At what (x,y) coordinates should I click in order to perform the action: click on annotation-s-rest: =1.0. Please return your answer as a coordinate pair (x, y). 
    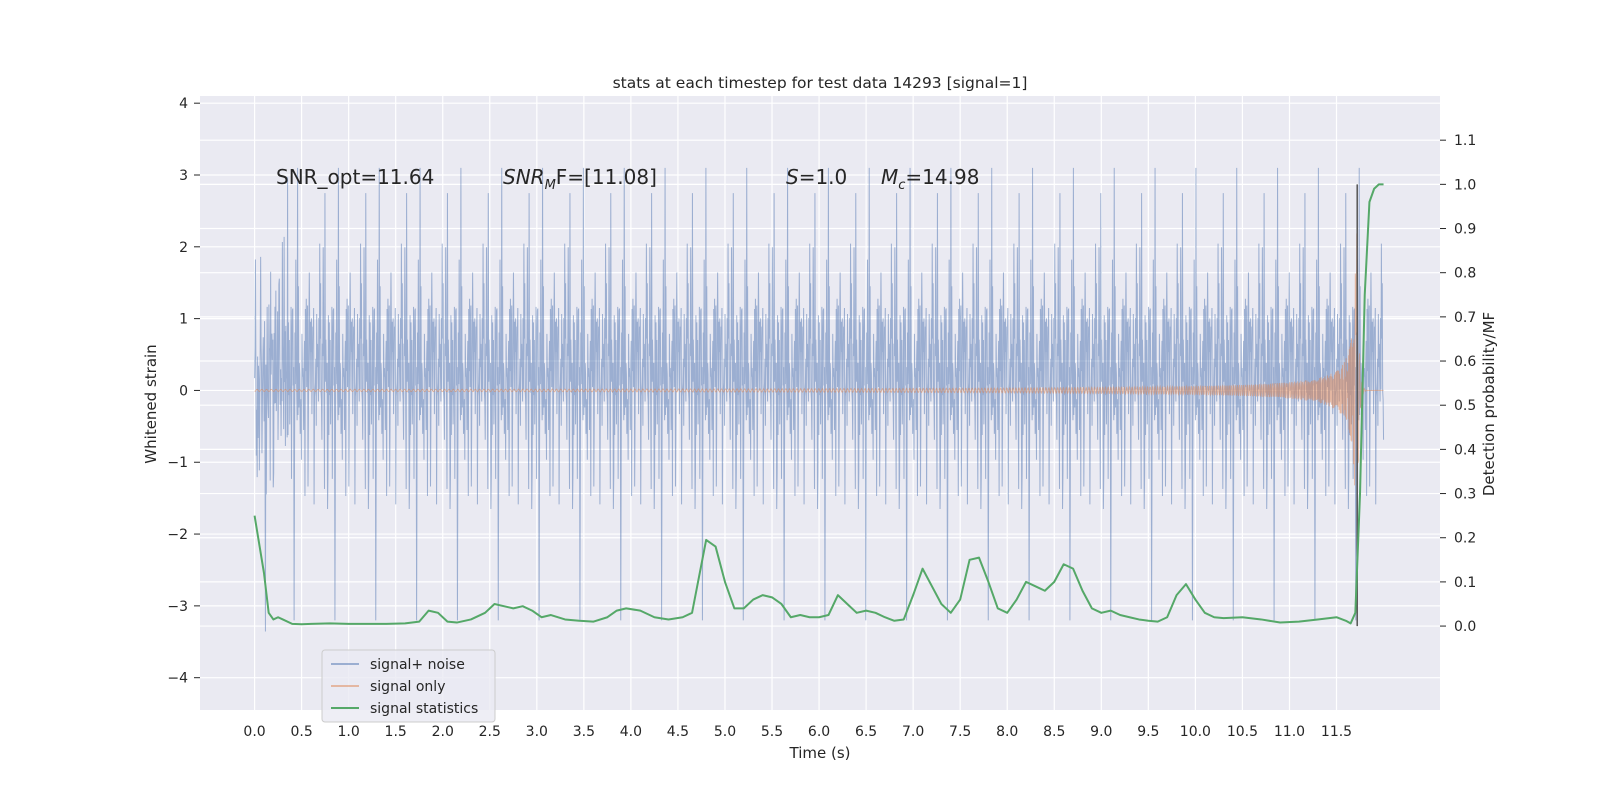
    Looking at the image, I should click on (823, 177).